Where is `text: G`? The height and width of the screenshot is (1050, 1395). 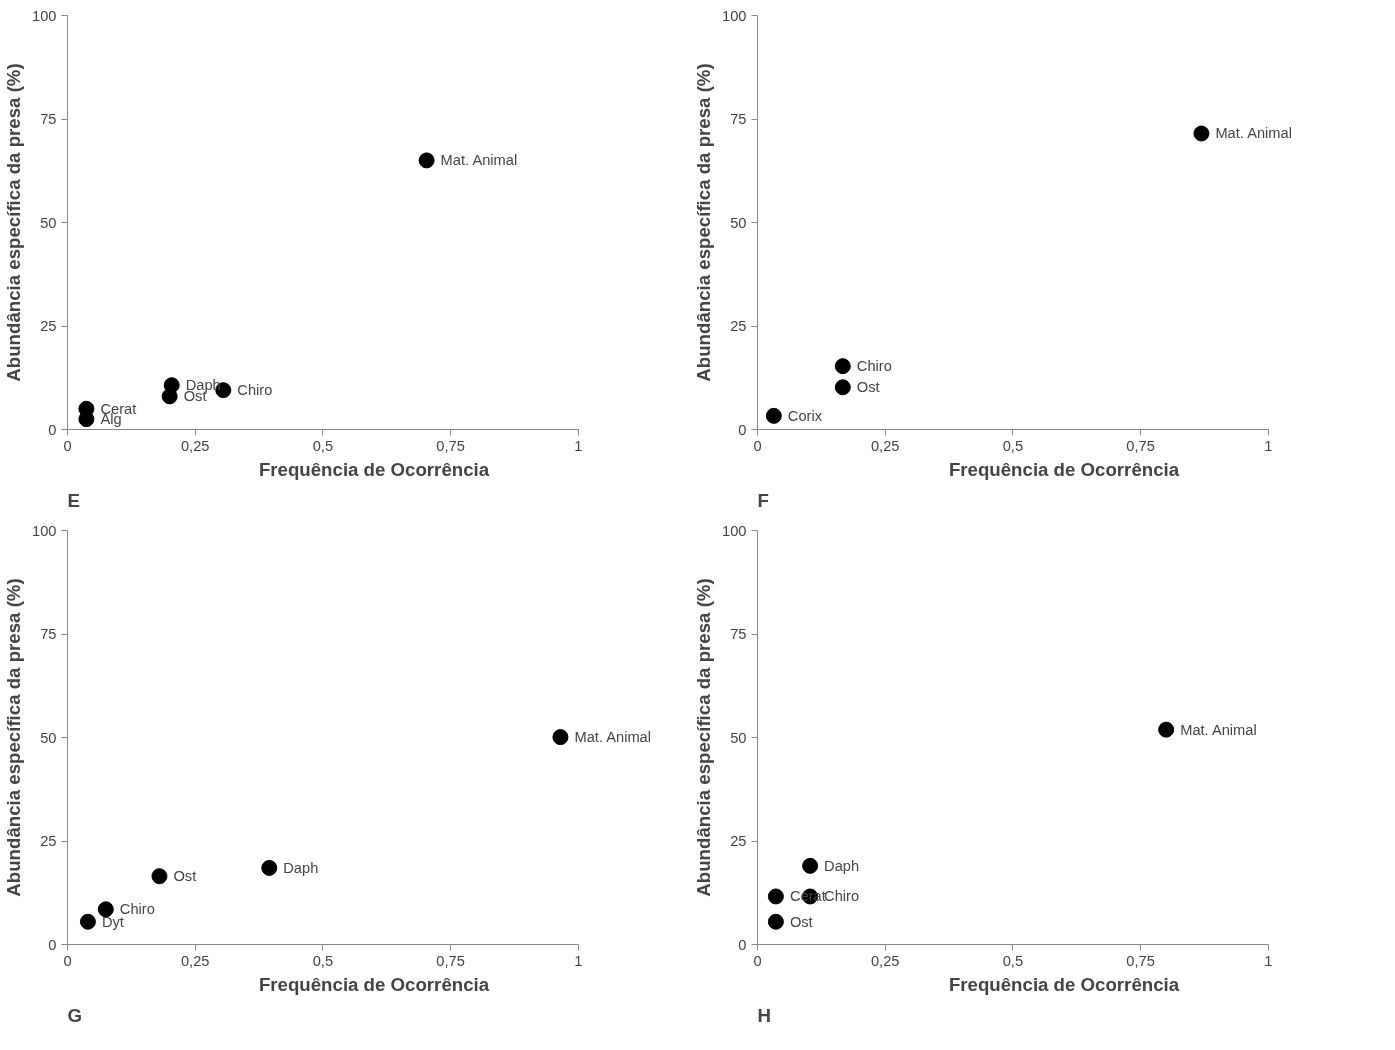
text: G is located at coordinates (75, 1015).